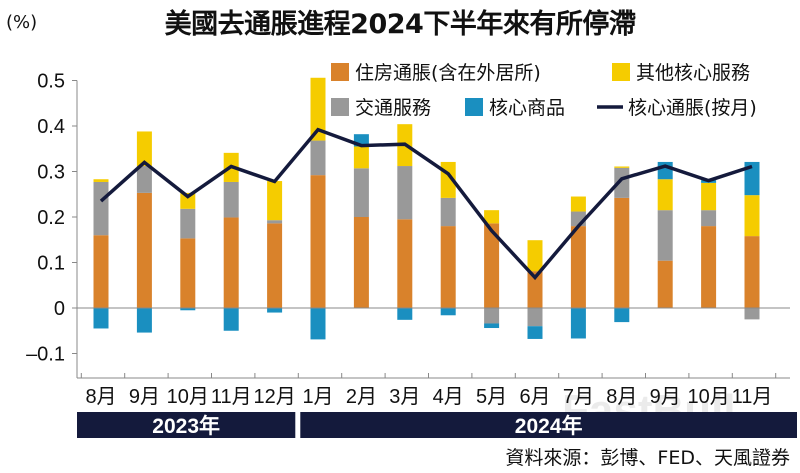 This screenshot has width=800, height=473. Describe the element at coordinates (51, 82) in the screenshot. I see `y-tick-label: 0.5` at that location.